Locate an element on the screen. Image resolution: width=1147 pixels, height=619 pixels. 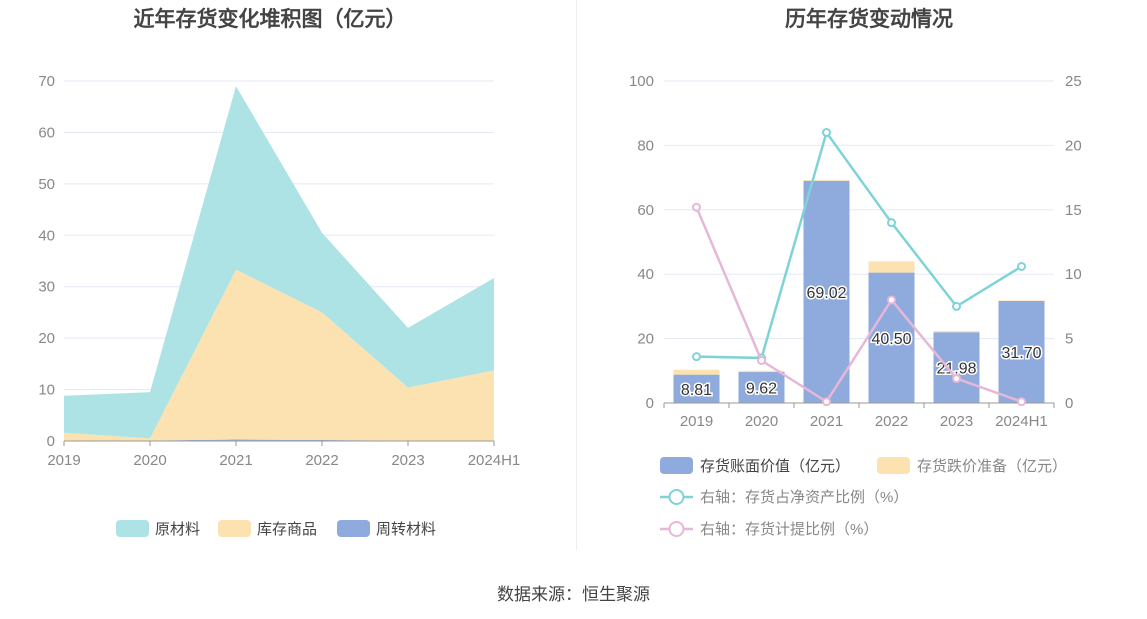
bar-data-label: 40.50 is located at coordinates (891, 339).